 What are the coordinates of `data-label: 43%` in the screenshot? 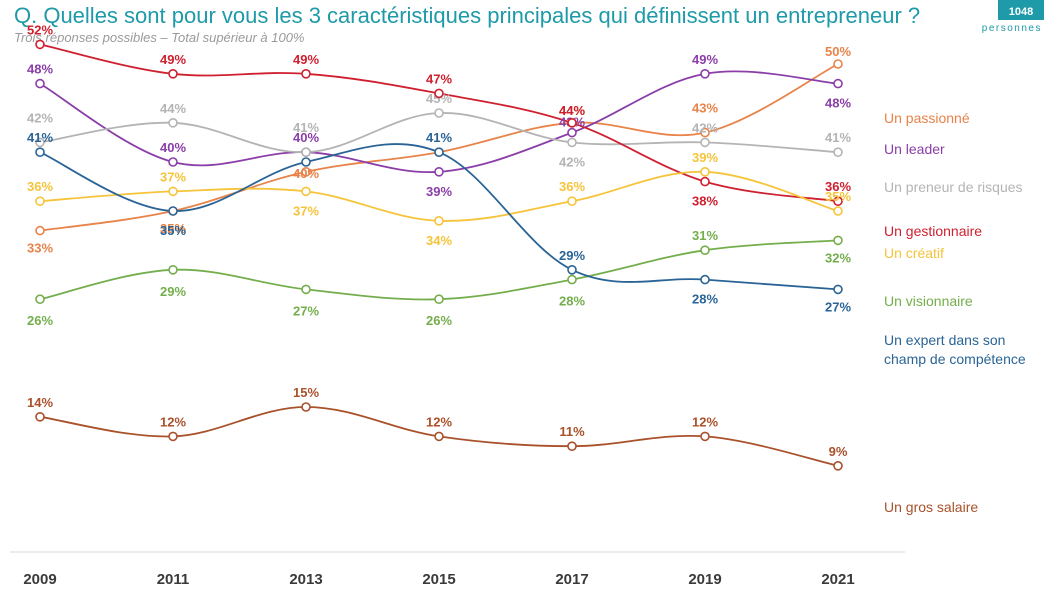 It's located at (705, 108).